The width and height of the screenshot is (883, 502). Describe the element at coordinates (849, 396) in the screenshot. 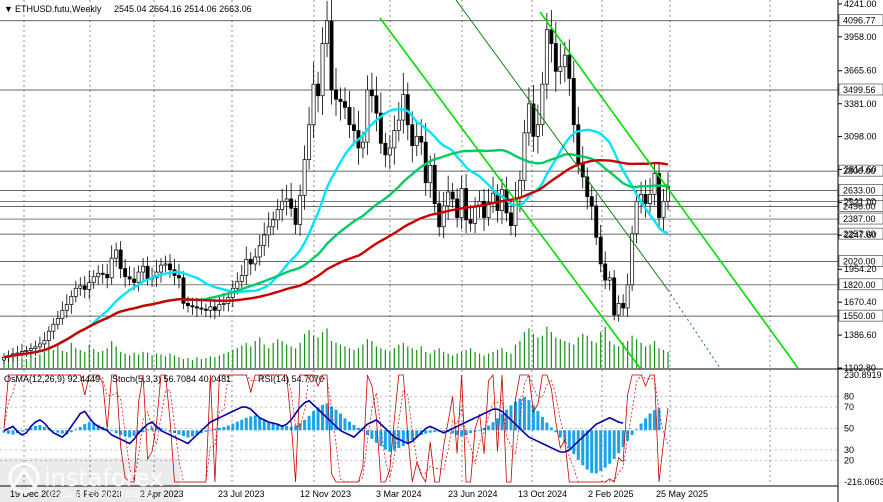

I see `indicator-axis-label: 80` at that location.